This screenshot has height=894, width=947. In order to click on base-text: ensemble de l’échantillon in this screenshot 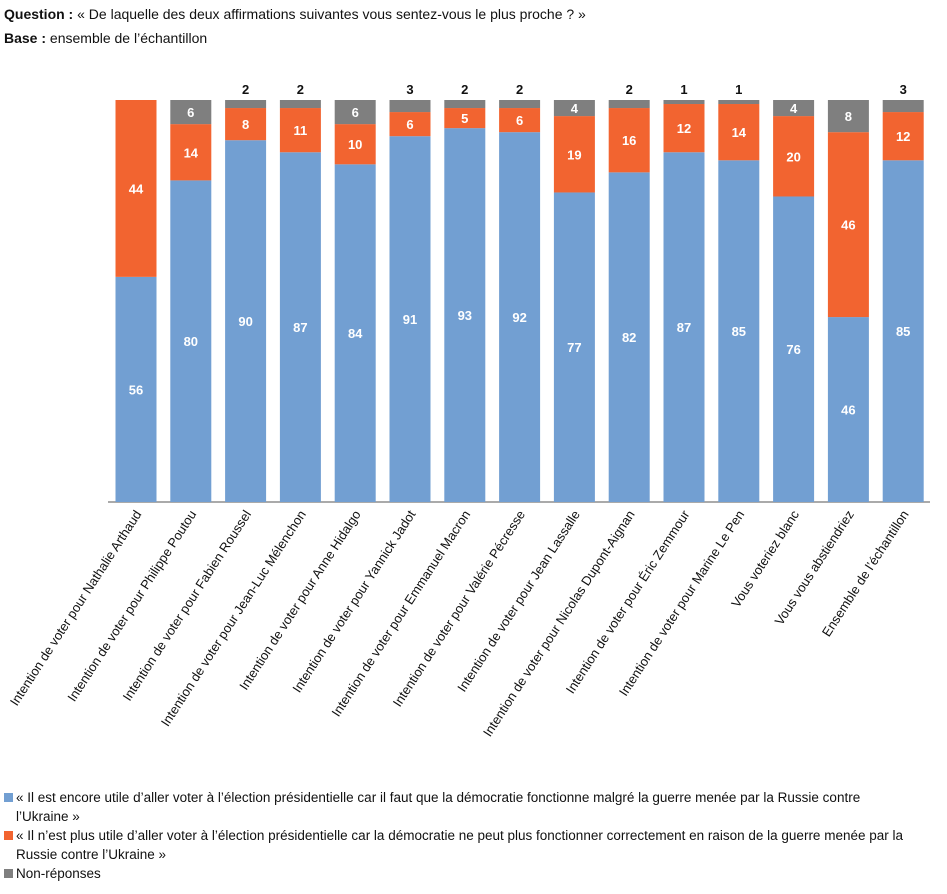, I will do `click(128, 38)`.